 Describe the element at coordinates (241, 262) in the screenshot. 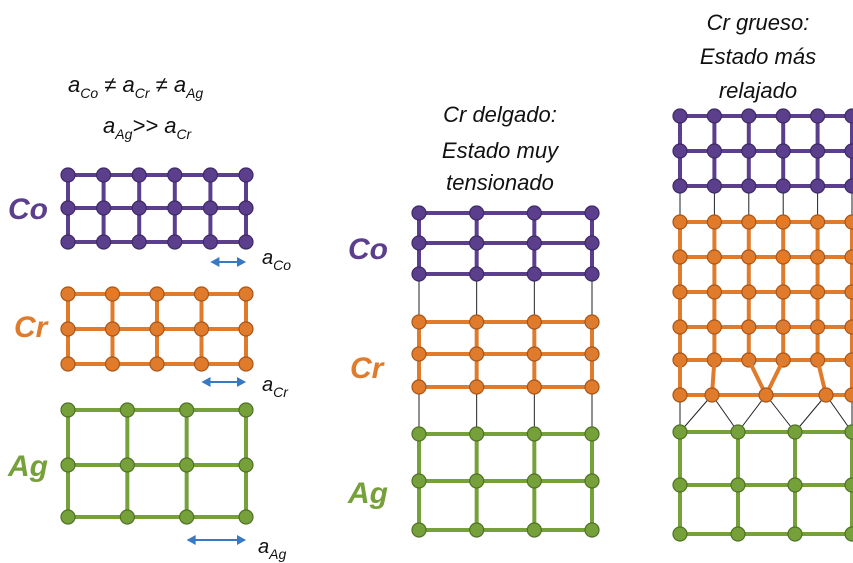

I see `lattice-param-co-arrow-head` at that location.